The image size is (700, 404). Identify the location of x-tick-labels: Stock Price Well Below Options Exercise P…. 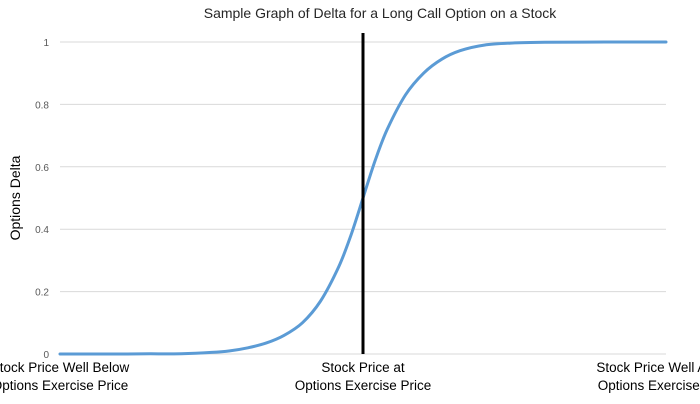
(350, 376).